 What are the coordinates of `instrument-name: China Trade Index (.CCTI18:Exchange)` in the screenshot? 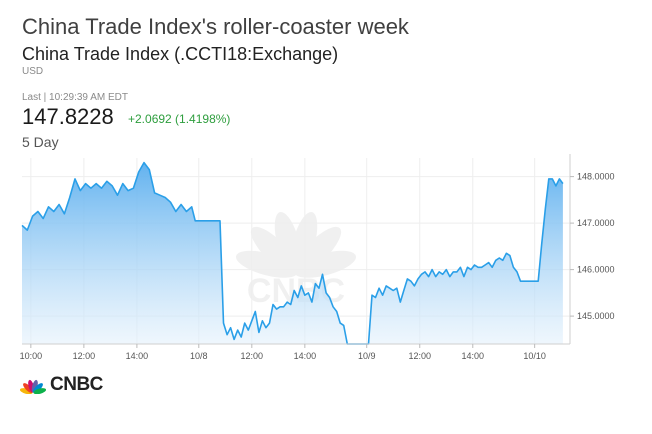 It's located at (180, 54).